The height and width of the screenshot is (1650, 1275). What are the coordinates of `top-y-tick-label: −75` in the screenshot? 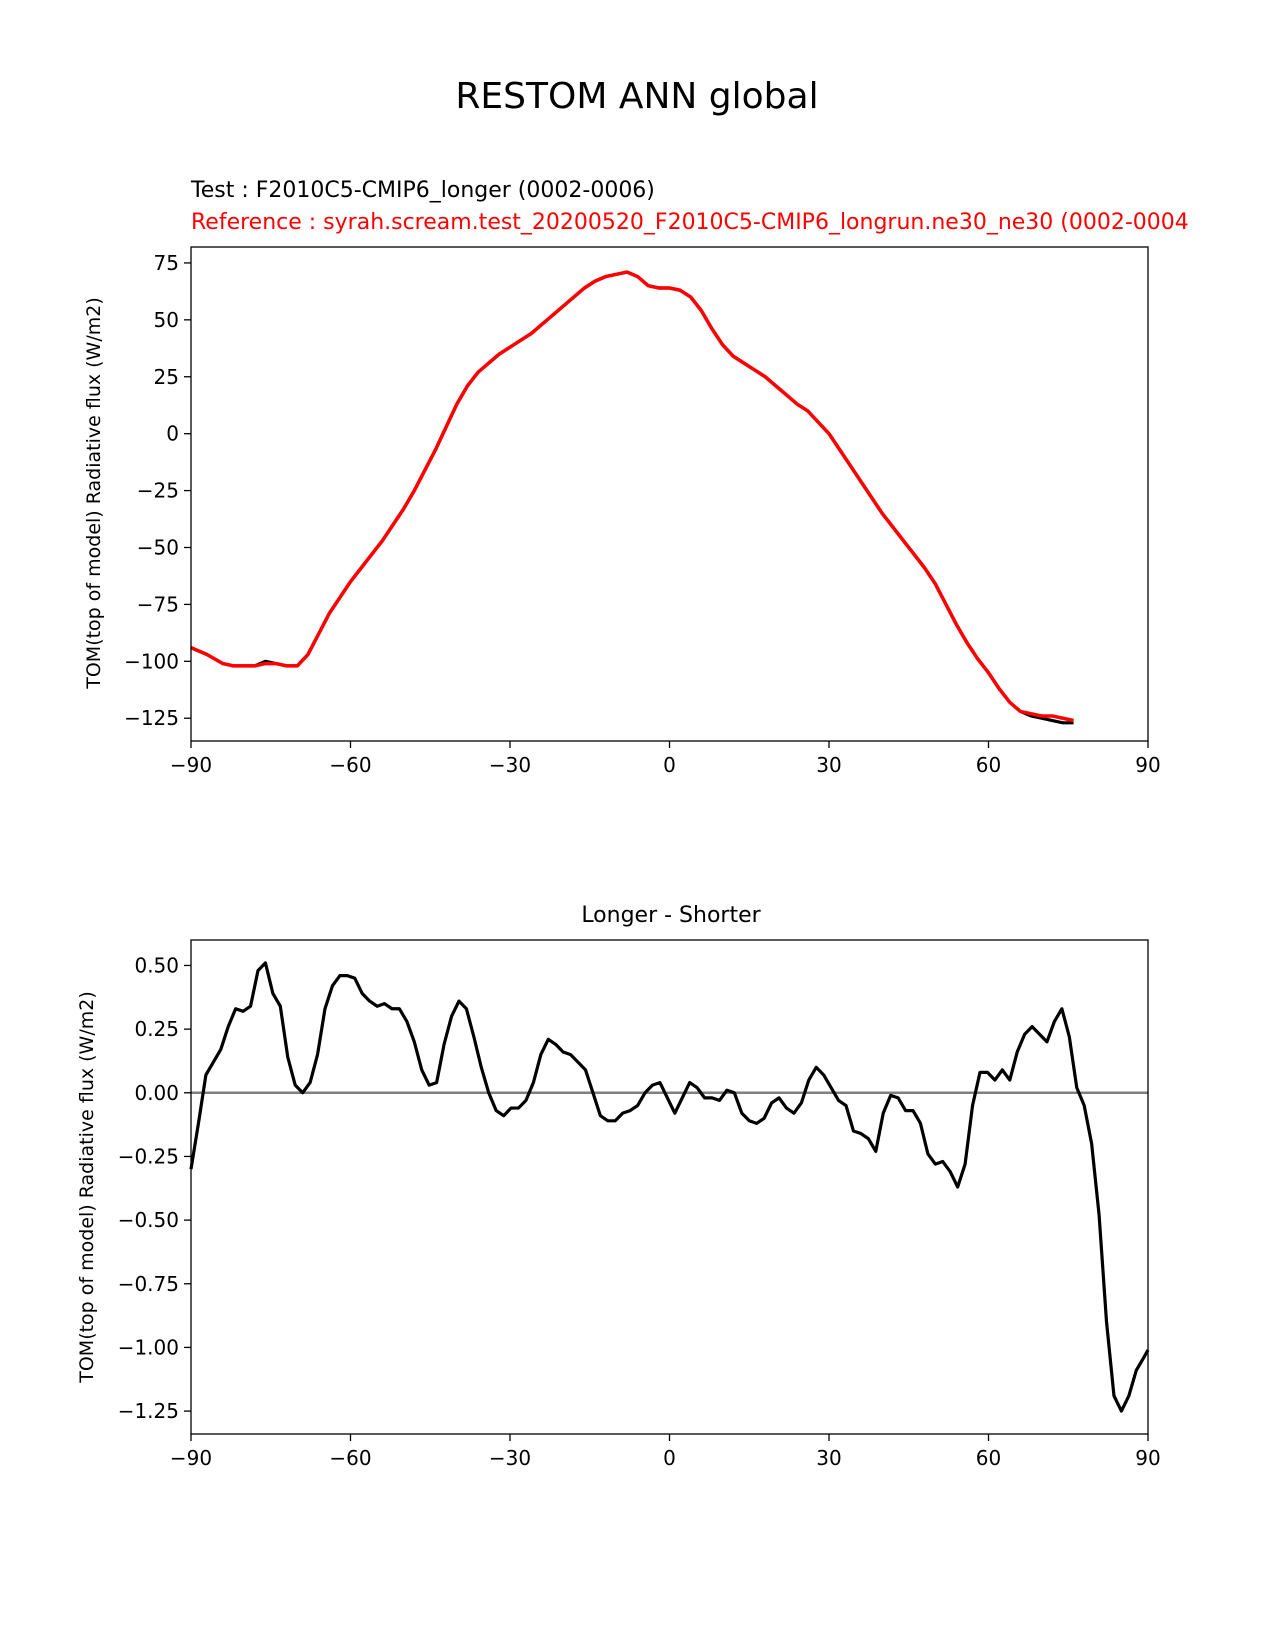 It's located at (158, 604).